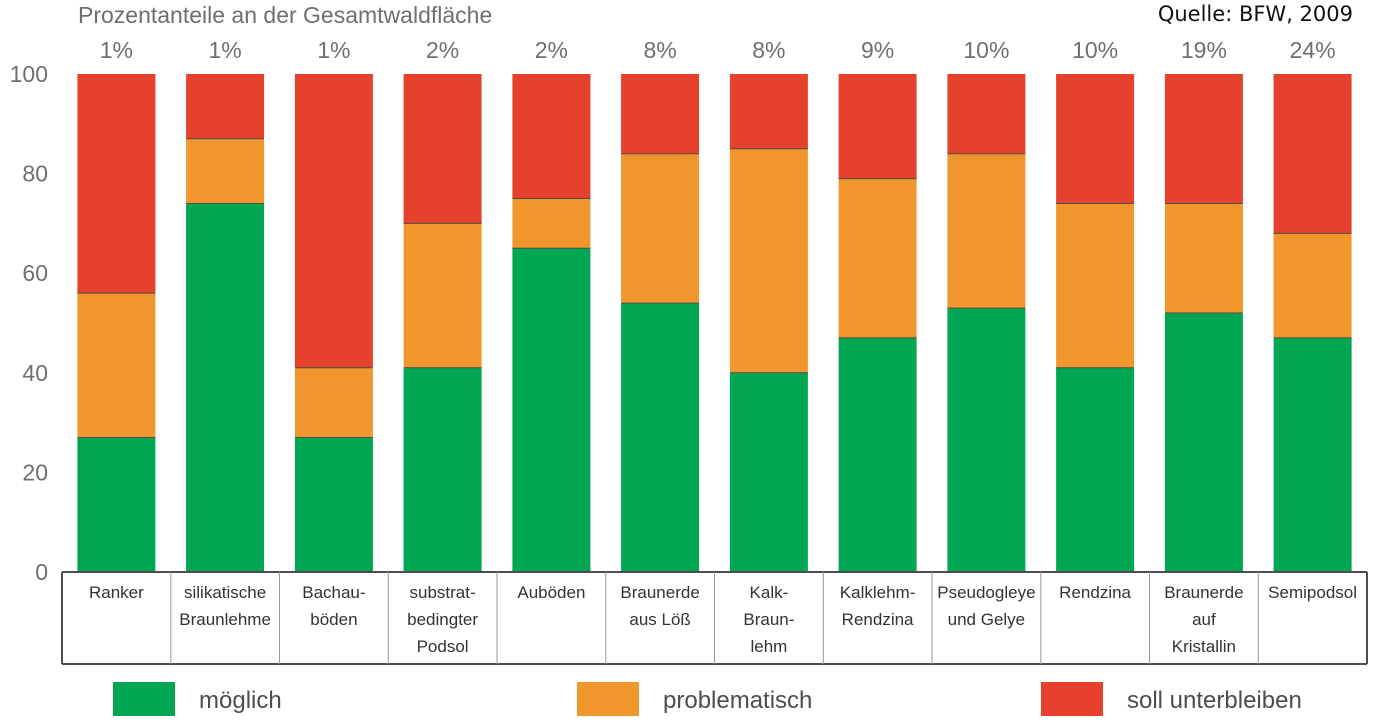 The width and height of the screenshot is (1379, 726). Describe the element at coordinates (333, 619) in the screenshot. I see `category-label-line: böden` at that location.